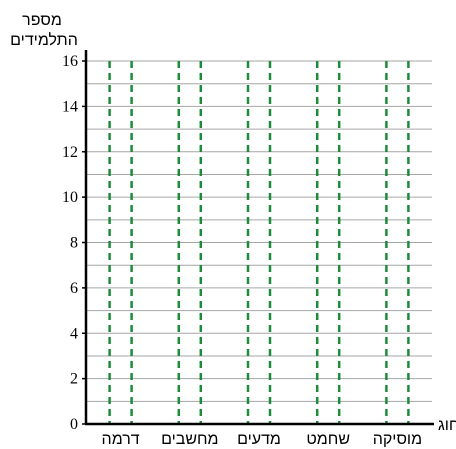  I want to click on y-tick-label: 0, so click(74, 424).